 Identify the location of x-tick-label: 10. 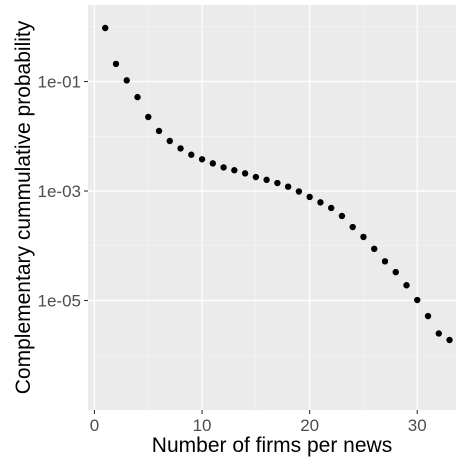
(202, 425).